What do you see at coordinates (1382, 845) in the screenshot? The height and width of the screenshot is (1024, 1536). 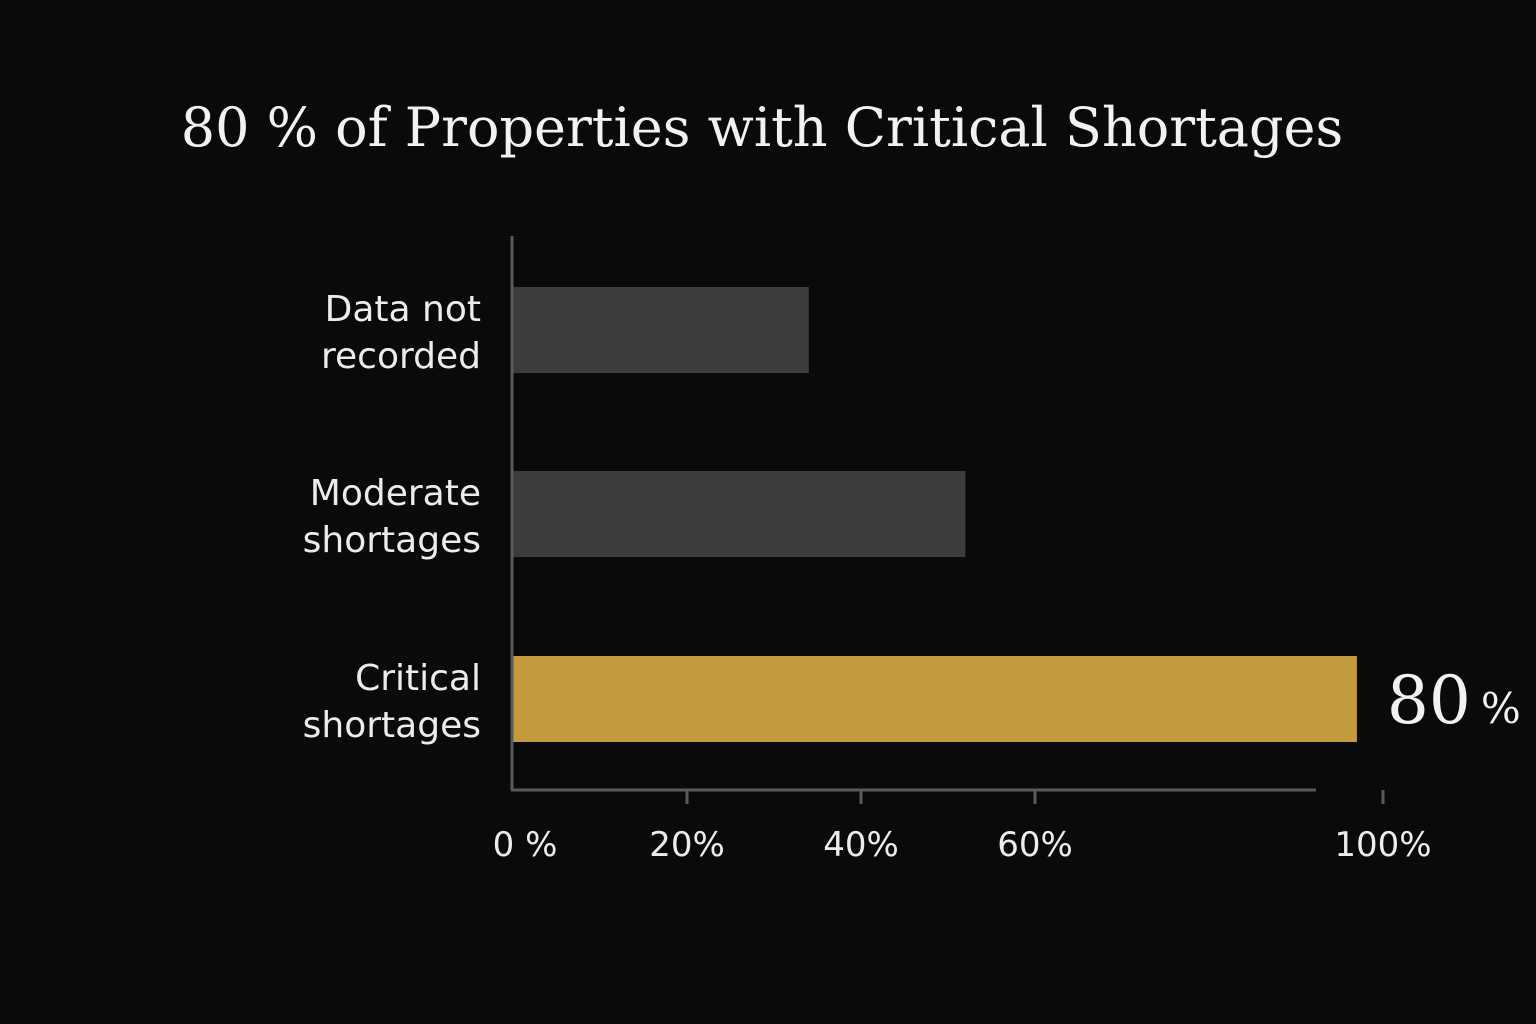 I see `x-tick-label-5: 100%` at bounding box center [1382, 845].